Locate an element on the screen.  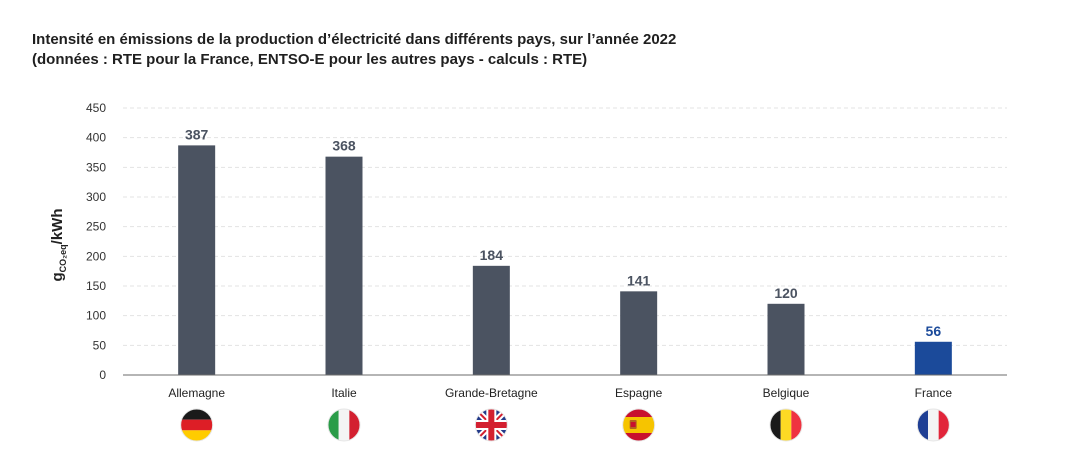
x-tick-label: Allemagne is located at coordinates (196, 393).